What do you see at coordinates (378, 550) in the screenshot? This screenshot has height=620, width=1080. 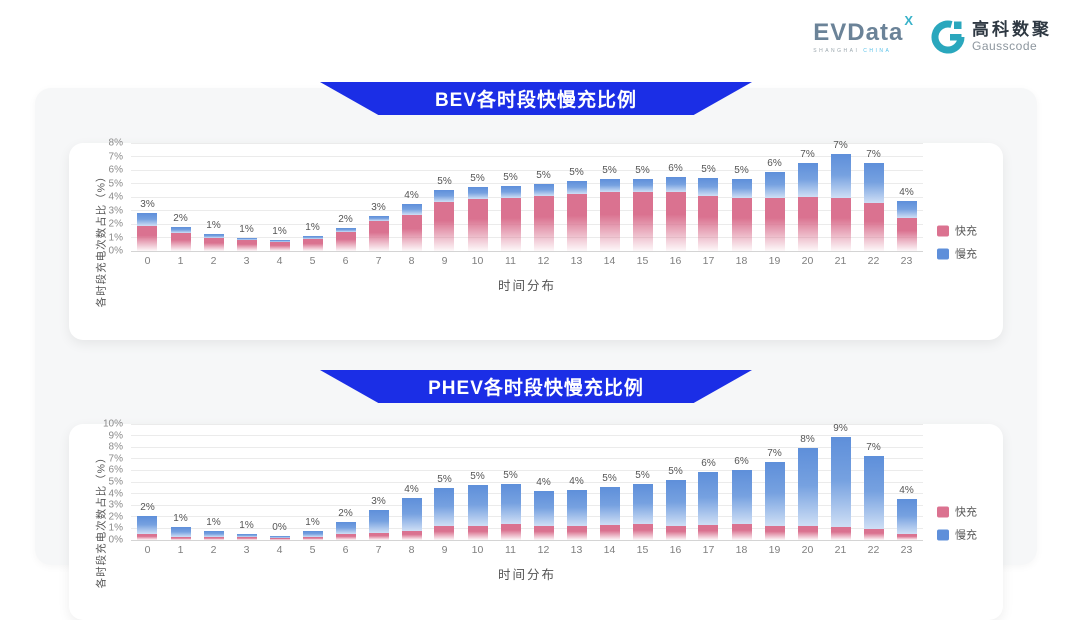 I see `x-tick-label: 7` at bounding box center [378, 550].